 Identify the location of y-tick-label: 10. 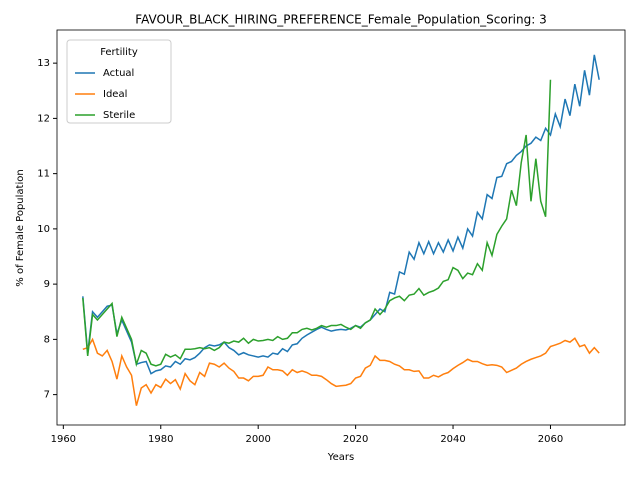
(43, 229).